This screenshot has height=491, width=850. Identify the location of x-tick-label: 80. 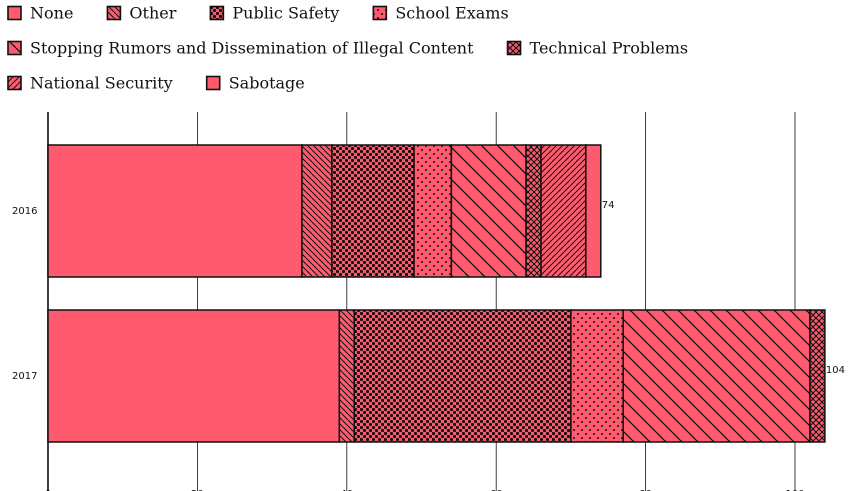
(645, 490).